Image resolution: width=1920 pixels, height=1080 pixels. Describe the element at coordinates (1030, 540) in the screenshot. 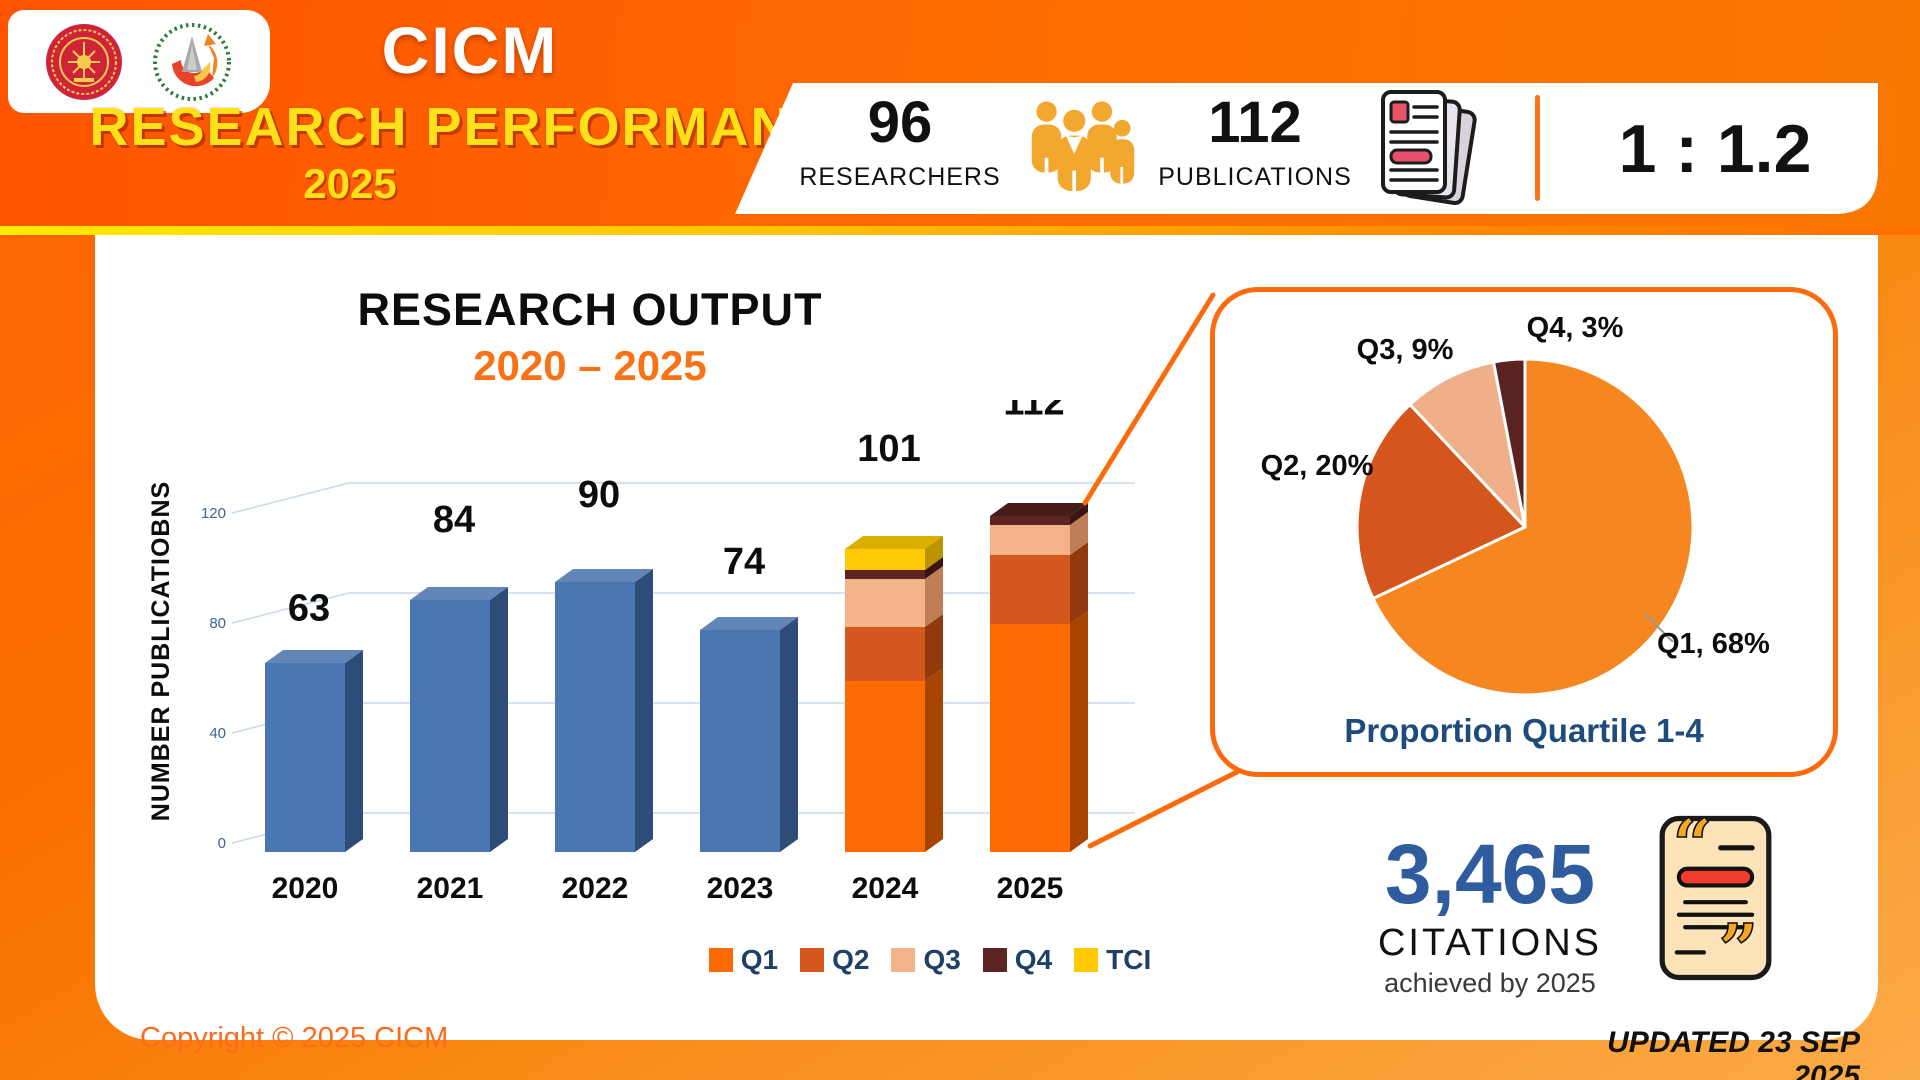

I see `bar-segment-2025-Q3` at that location.